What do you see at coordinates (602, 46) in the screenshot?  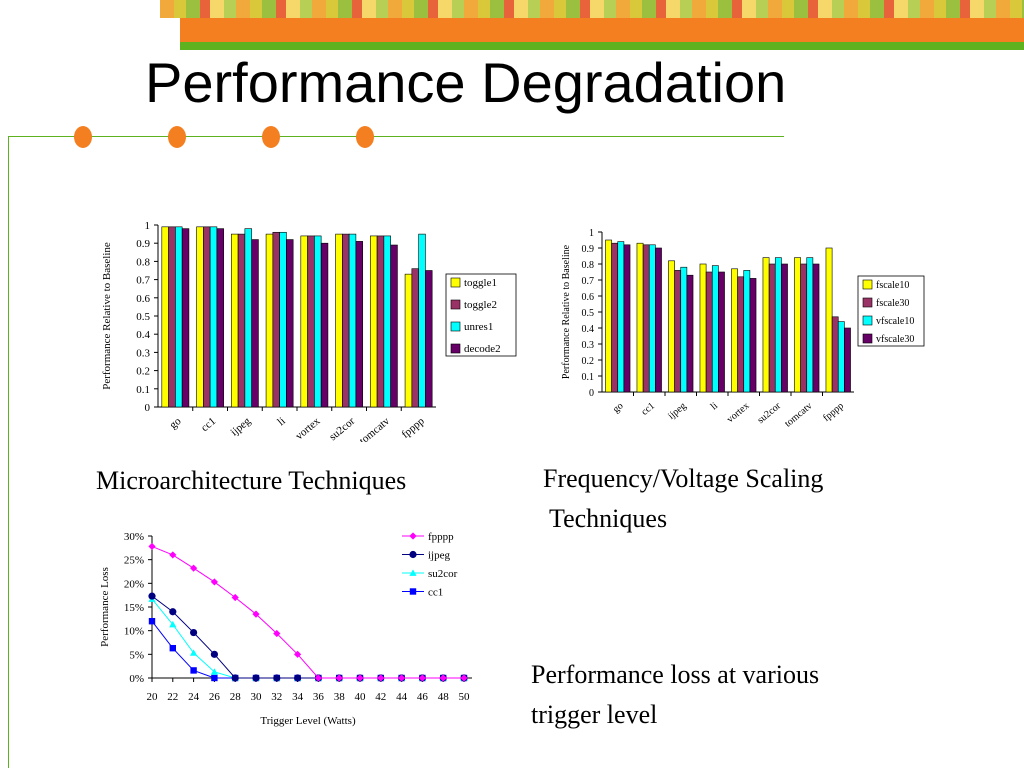 I see `header-green-bar` at bounding box center [602, 46].